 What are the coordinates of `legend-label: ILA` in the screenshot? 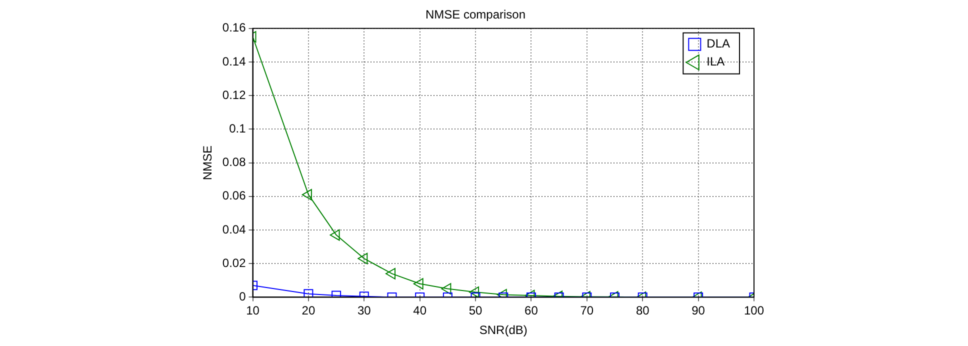 It's located at (715, 61).